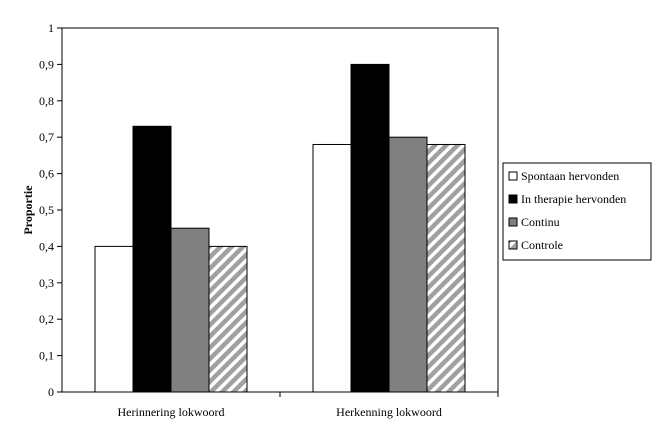 The width and height of the screenshot is (658, 441). What do you see at coordinates (46, 356) in the screenshot?
I see `y-tick-label: 0,1` at bounding box center [46, 356].